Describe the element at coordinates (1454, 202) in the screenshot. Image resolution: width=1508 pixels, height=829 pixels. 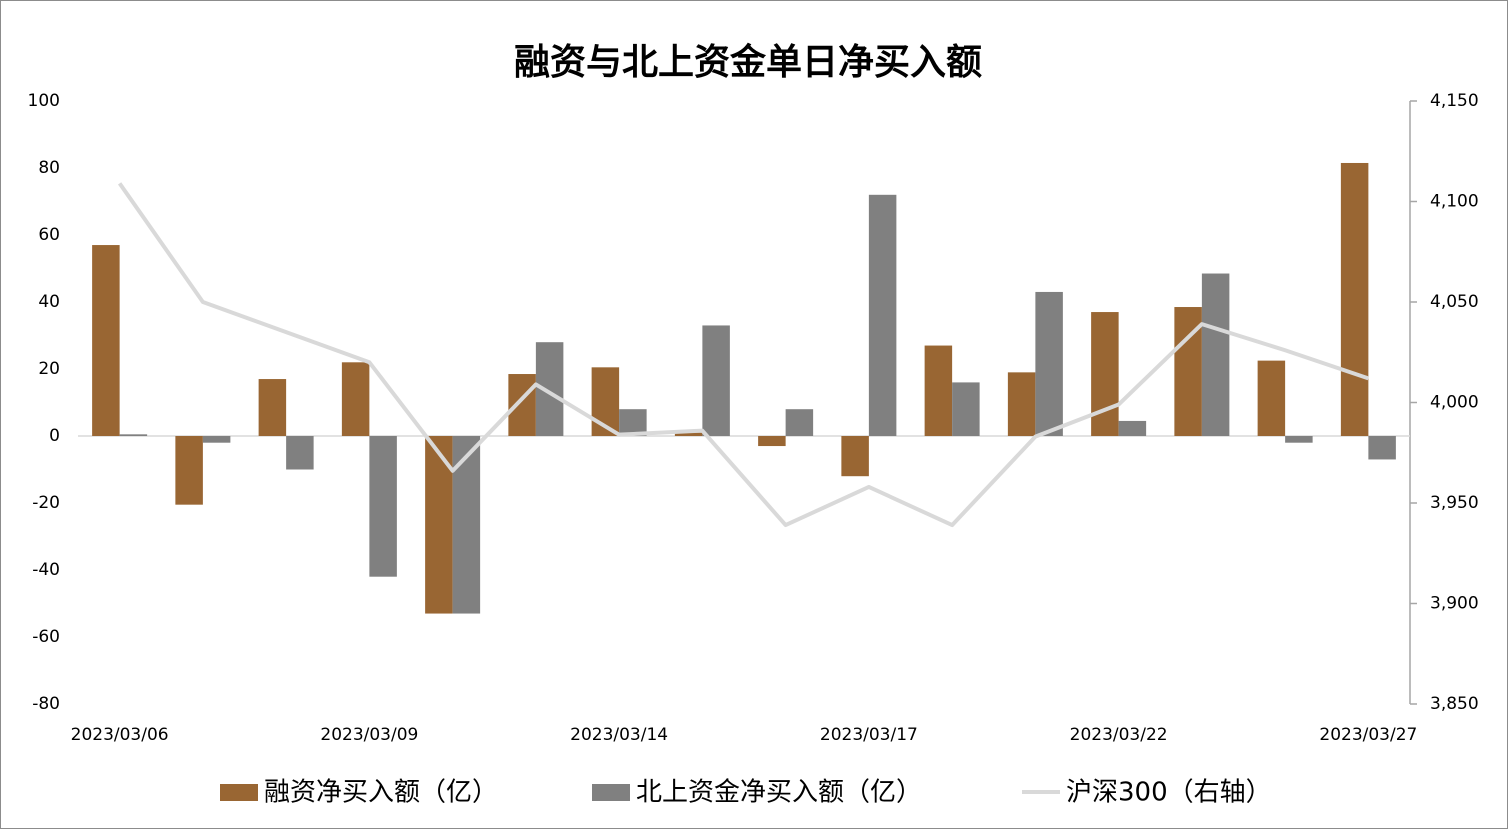
I see `y2-tick-label: 4,100` at that location.